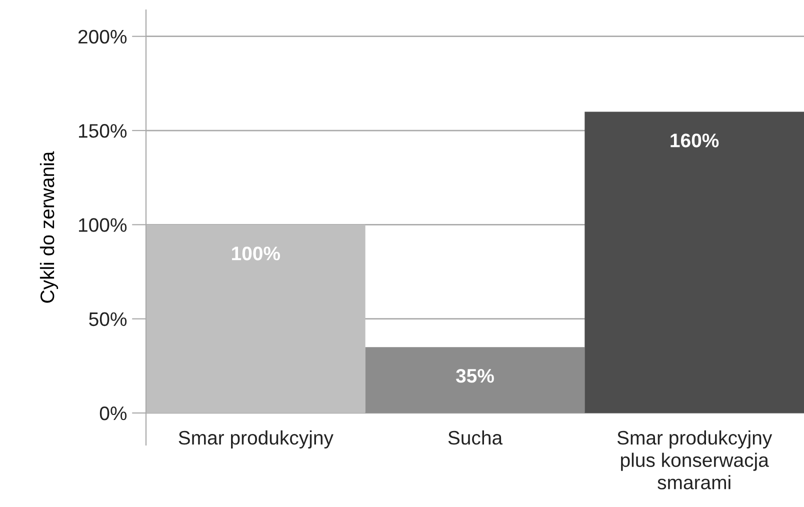 The width and height of the screenshot is (804, 507). I want to click on x-tick-label: Sucha, so click(475, 437).